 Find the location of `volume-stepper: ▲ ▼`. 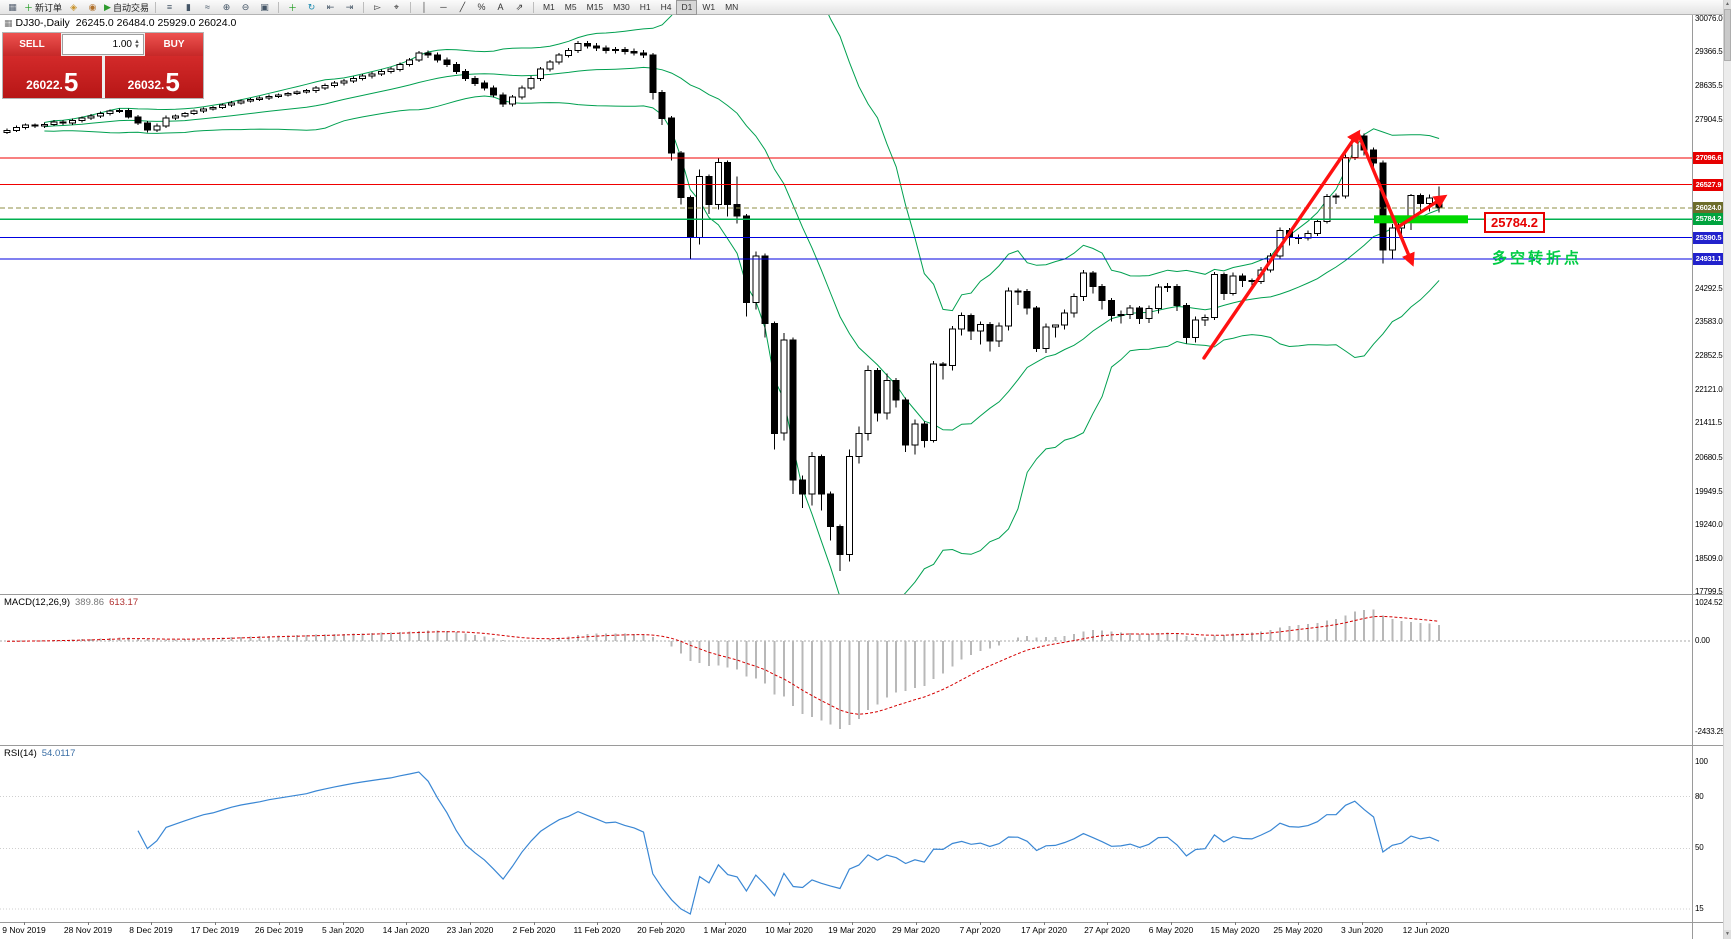

volume-stepper: ▲ ▼ is located at coordinates (137, 44).